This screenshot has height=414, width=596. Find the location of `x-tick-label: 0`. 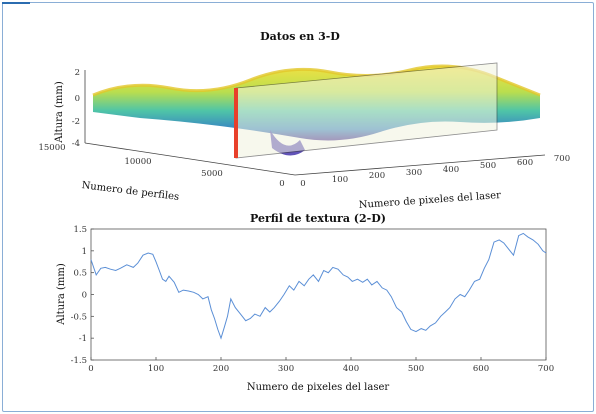

x-tick-label: 0 is located at coordinates (90, 369).